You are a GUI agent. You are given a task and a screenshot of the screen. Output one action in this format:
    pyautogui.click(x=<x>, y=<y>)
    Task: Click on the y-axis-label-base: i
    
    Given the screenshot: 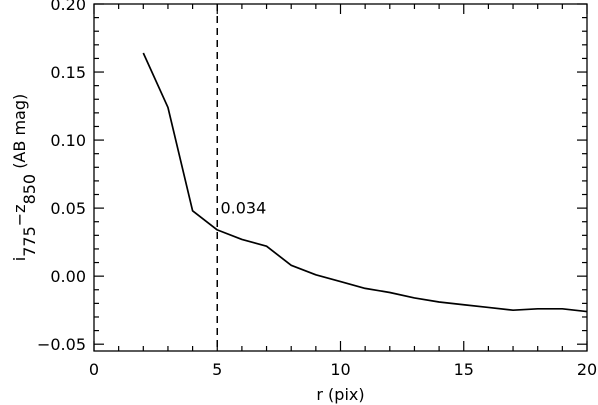 What is the action you would take?
    pyautogui.click(x=19, y=259)
    